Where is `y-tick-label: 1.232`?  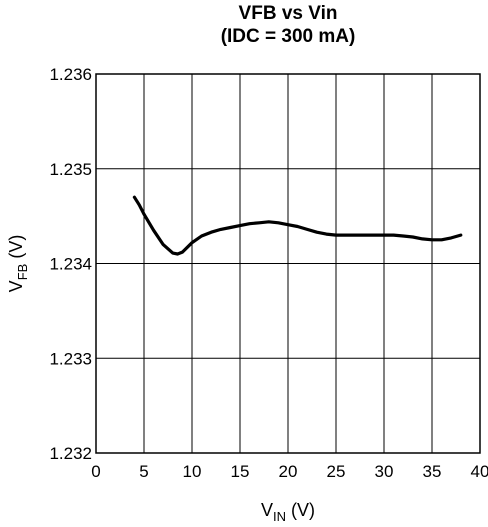
y-tick-label: 1.232 is located at coordinates (70, 453).